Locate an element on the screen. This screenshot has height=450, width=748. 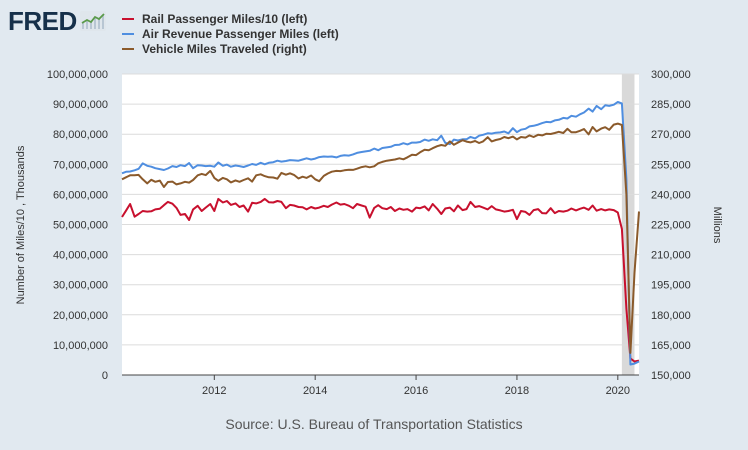
legend-item-air: Air Revenue Passenger Miles (left) is located at coordinates (230, 33).